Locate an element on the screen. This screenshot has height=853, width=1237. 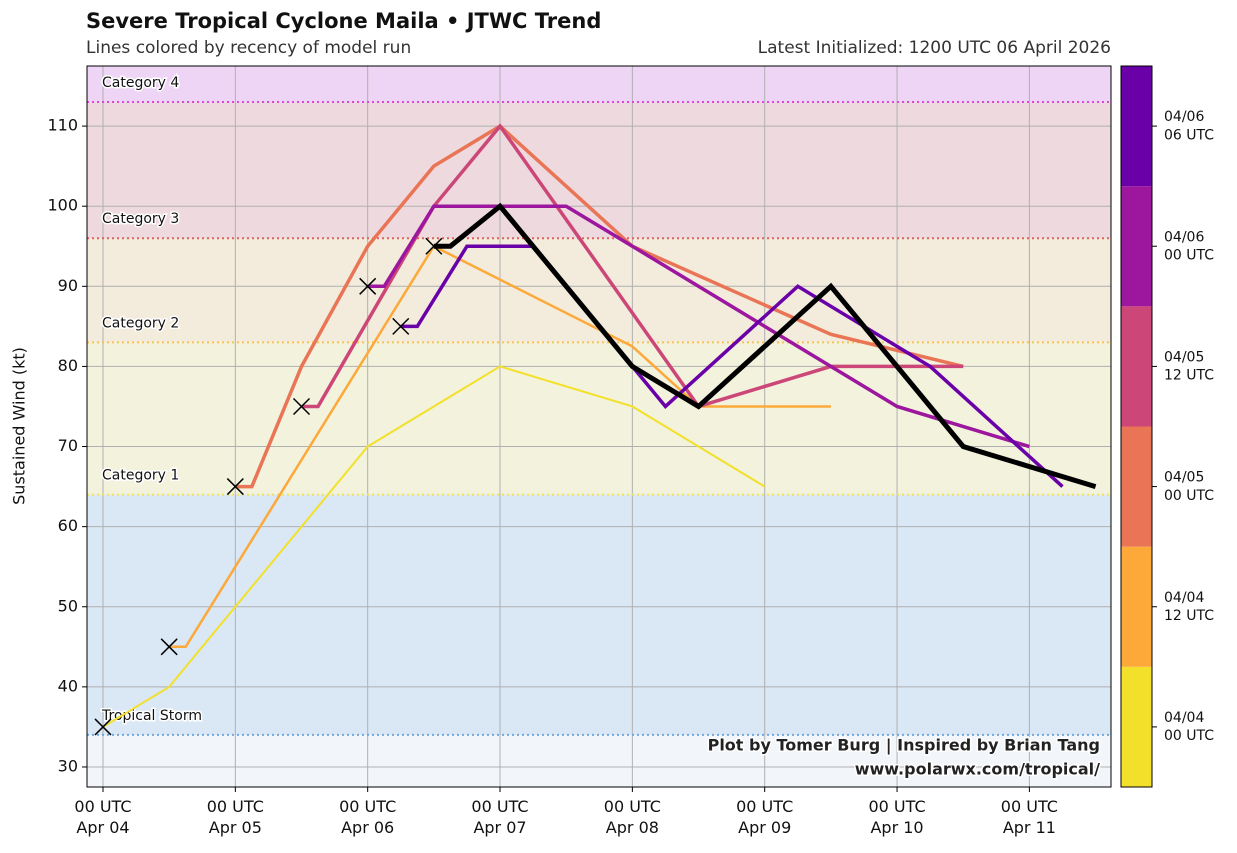
colorbar-label: 04/05 12 UTC is located at coordinates (1189, 366).